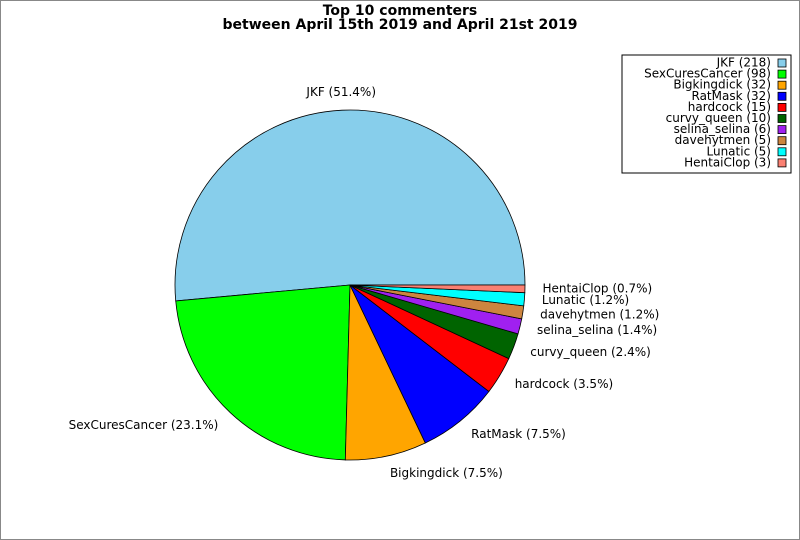 The height and width of the screenshot is (540, 800). What do you see at coordinates (446, 473) in the screenshot?
I see `slice-label: Bigkingdick (7.5%)` at bounding box center [446, 473].